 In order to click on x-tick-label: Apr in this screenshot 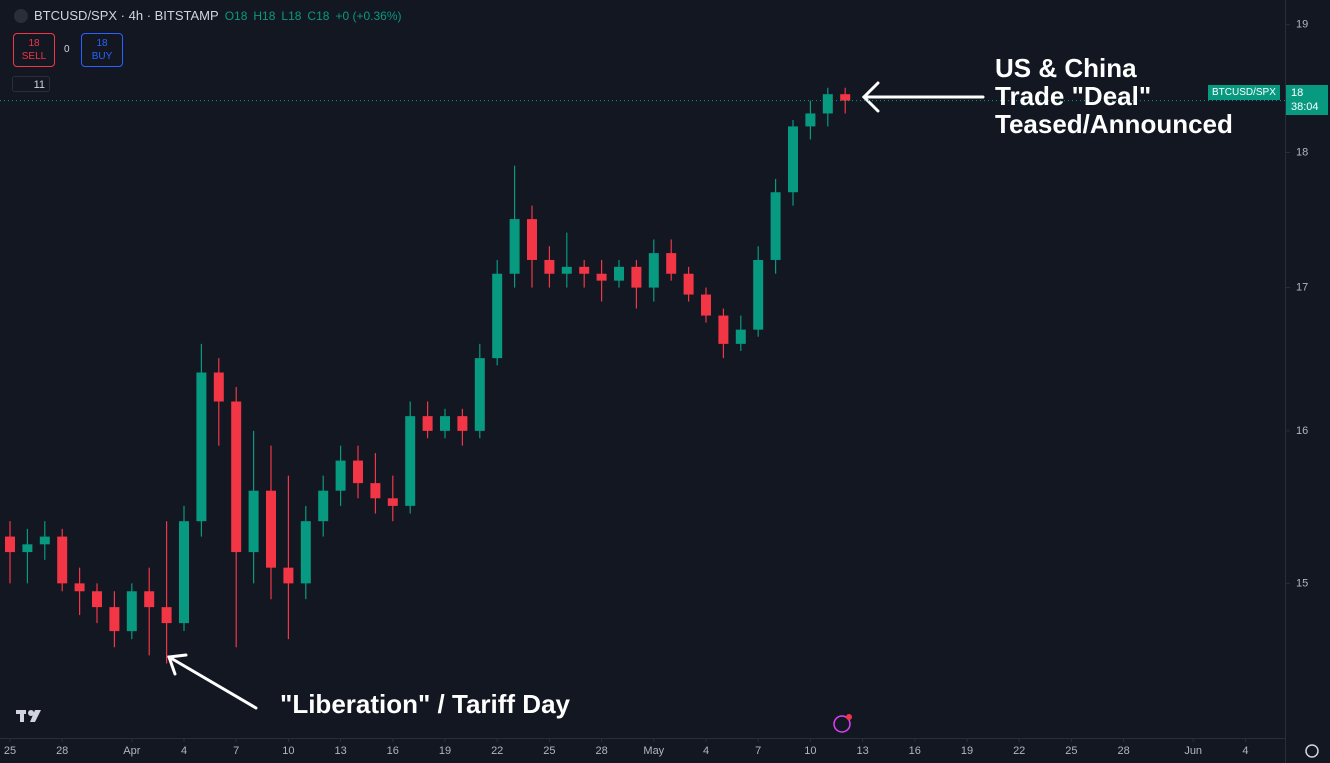, I will do `click(131, 751)`.